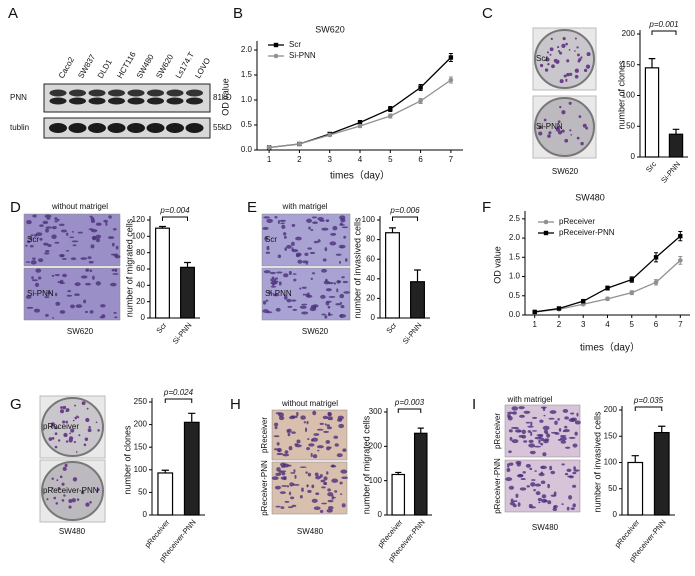  What do you see at coordinates (19, 127) in the screenshot?
I see `band-name: tublin` at bounding box center [19, 127].